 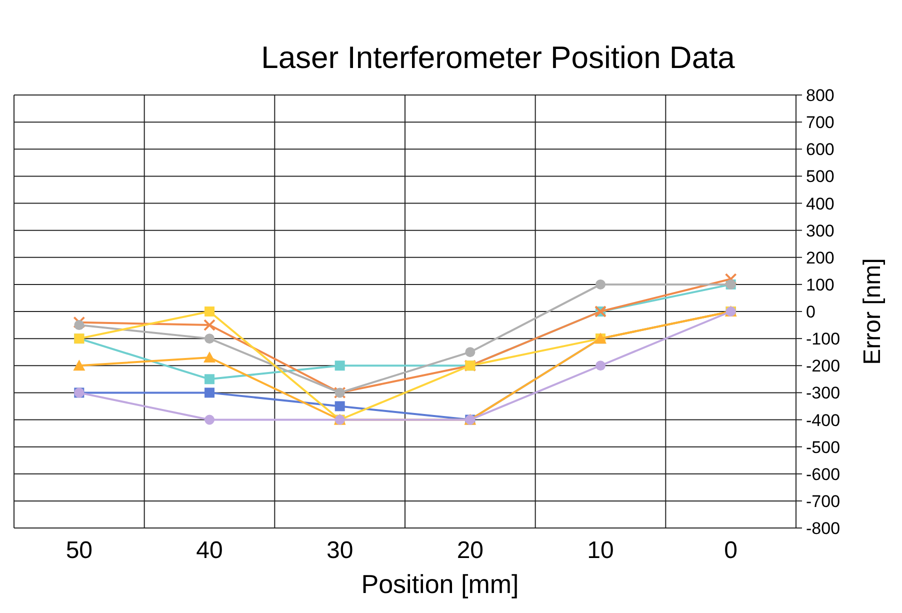 I want to click on y-tick-label: 700, so click(x=820, y=122).